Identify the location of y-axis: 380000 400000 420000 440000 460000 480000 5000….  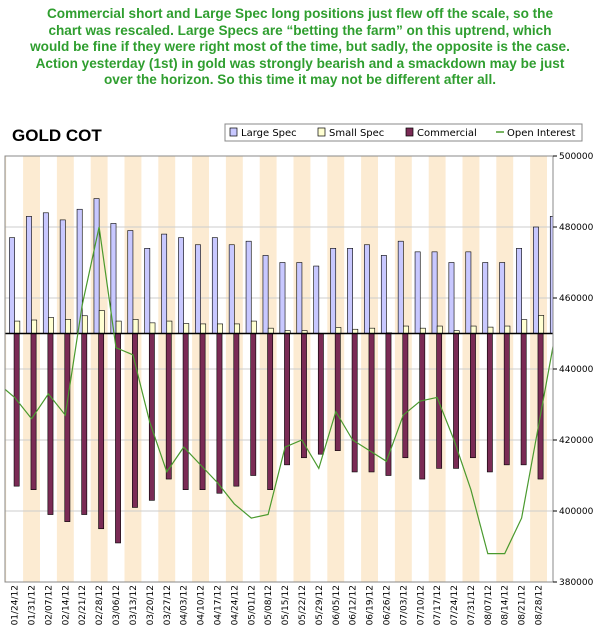
(573, 370).